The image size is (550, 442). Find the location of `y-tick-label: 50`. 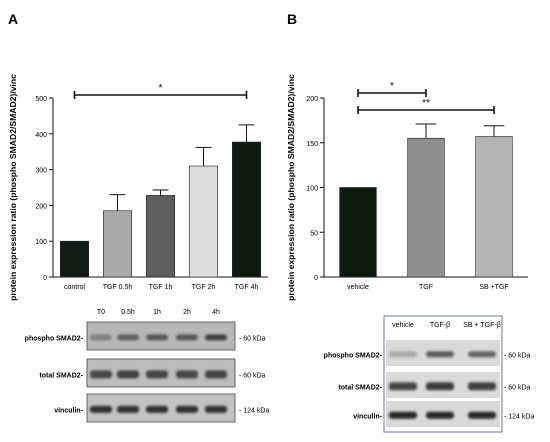

y-tick-label: 50 is located at coordinates (314, 233).